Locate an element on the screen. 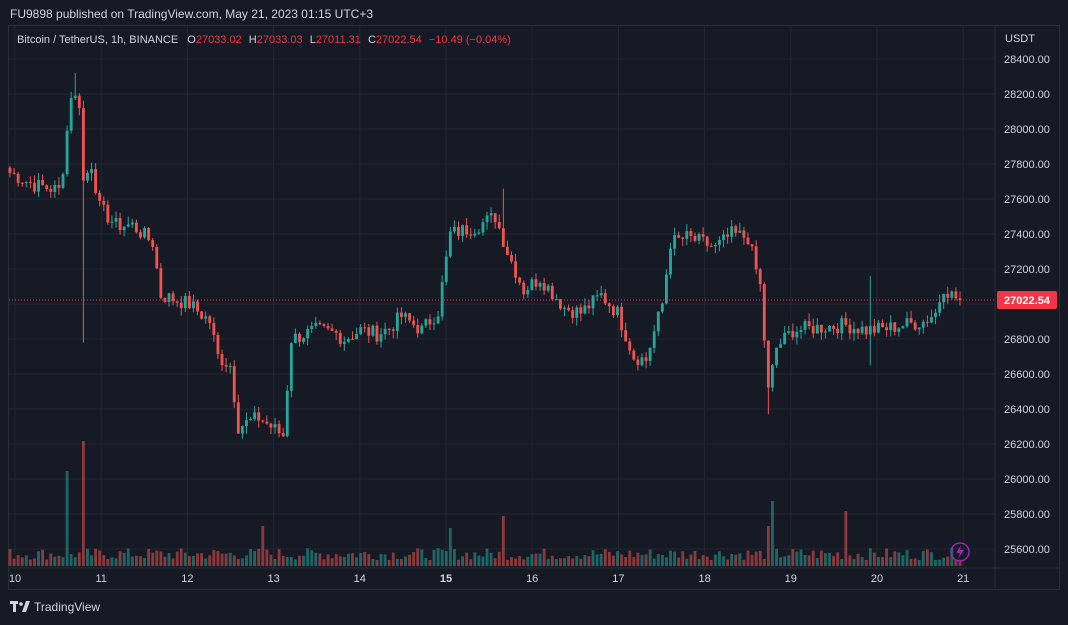 Image resolution: width=1068 pixels, height=625 pixels. time-tick-label: 13 is located at coordinates (273, 579).